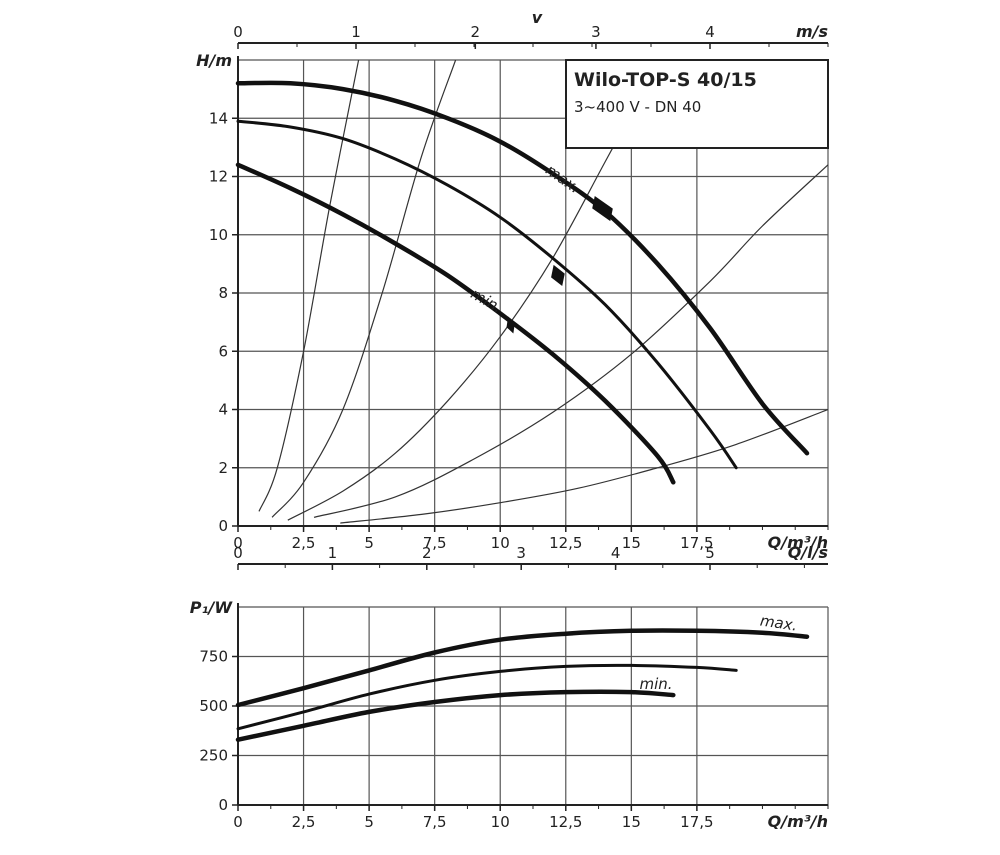 The image size is (1000, 855). What do you see at coordinates (223, 351) in the screenshot?
I see `y-tick-label: 6` at bounding box center [223, 351].